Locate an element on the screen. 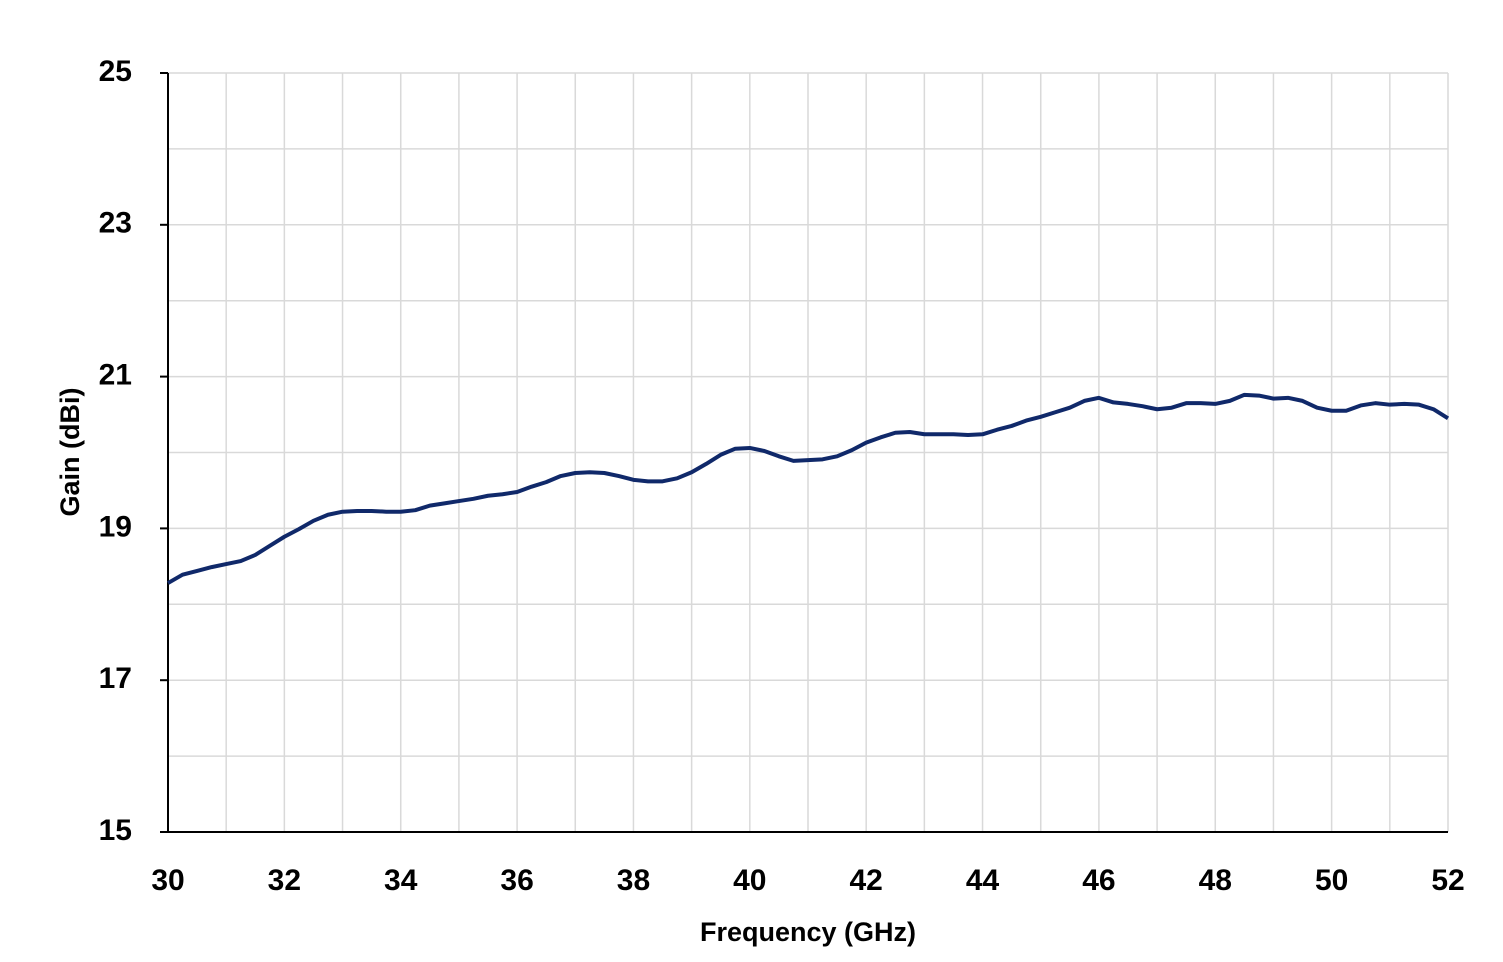 This screenshot has width=1503, height=962. y-tick-label: 21 is located at coordinates (115, 375).